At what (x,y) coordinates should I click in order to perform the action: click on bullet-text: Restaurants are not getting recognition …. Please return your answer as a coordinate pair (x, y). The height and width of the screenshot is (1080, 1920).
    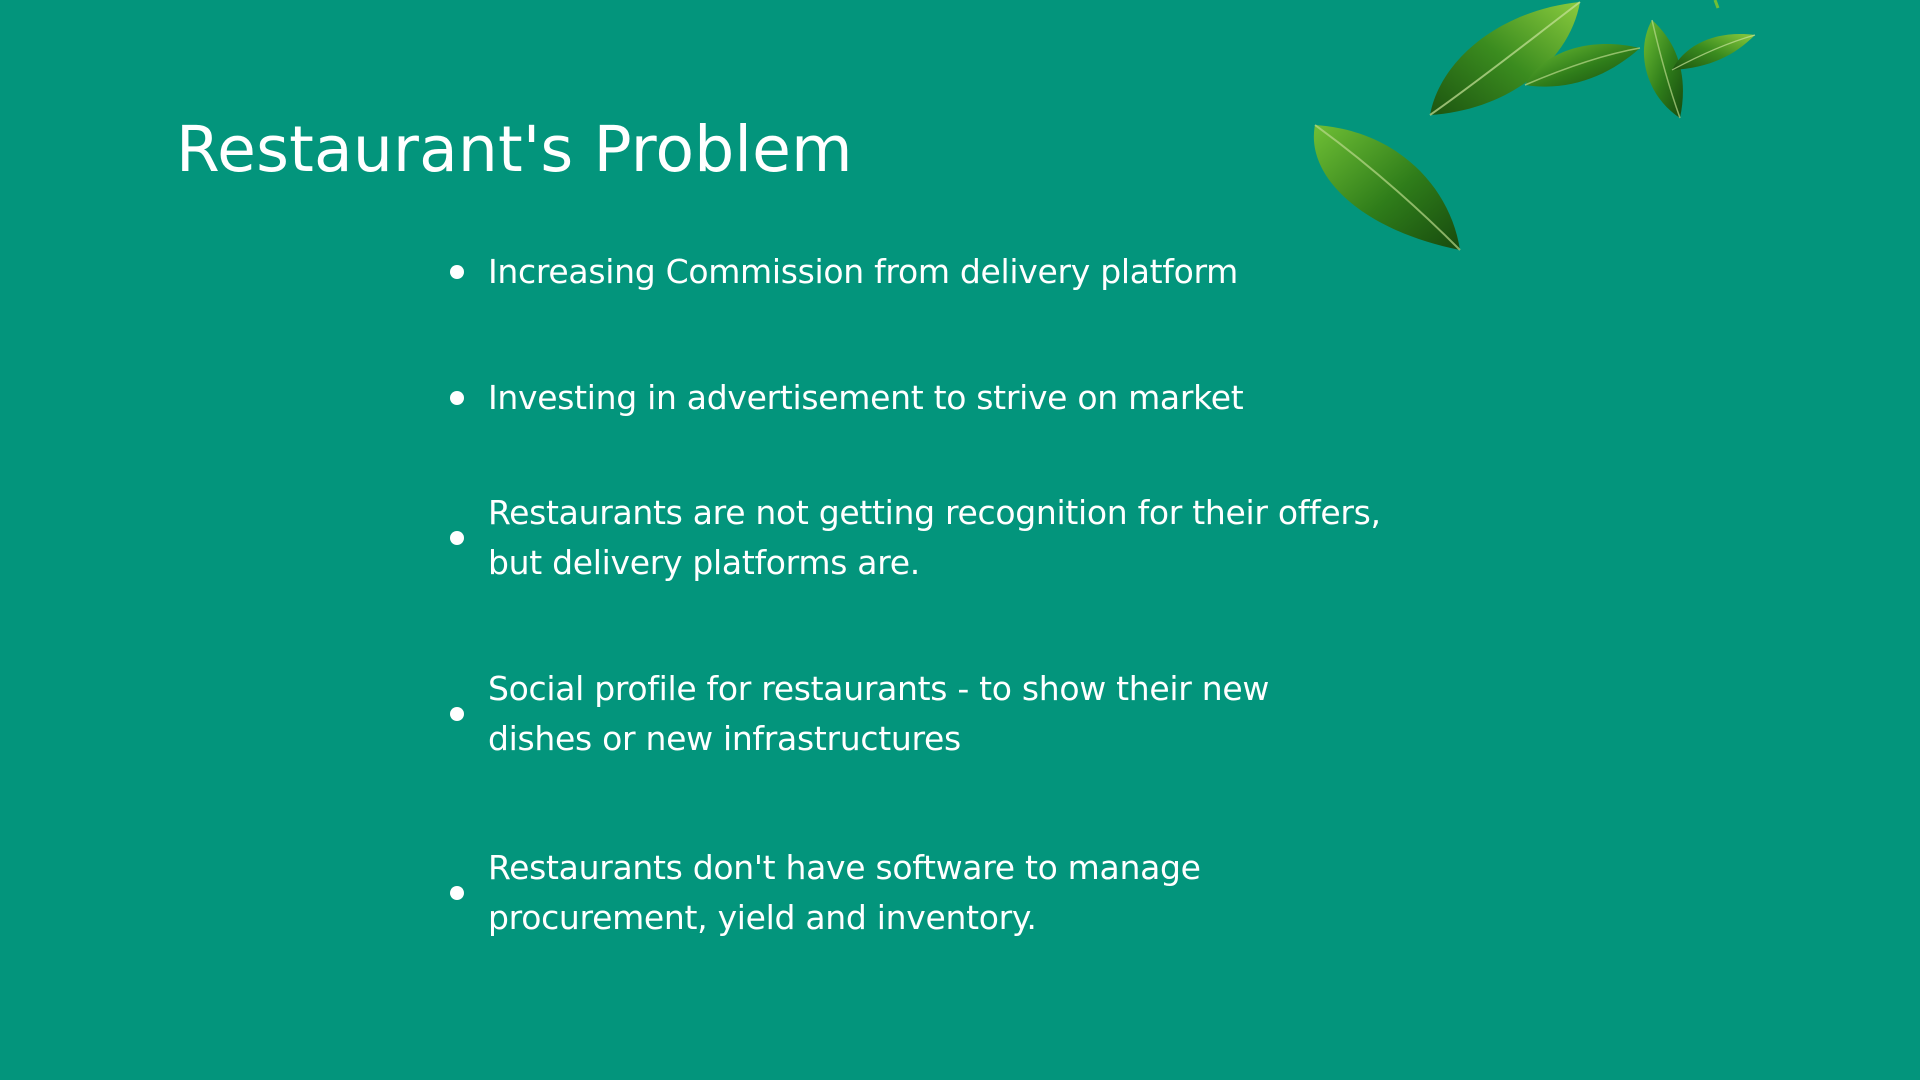
    Looking at the image, I should click on (934, 538).